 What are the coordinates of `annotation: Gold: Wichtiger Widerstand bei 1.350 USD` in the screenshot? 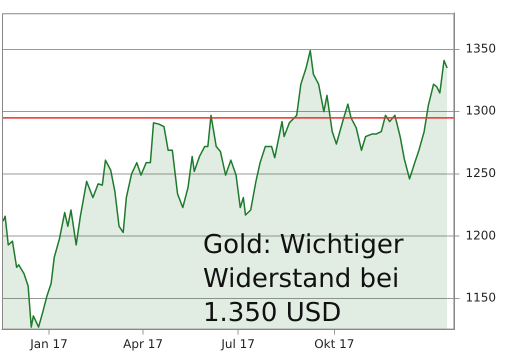 It's located at (303, 279).